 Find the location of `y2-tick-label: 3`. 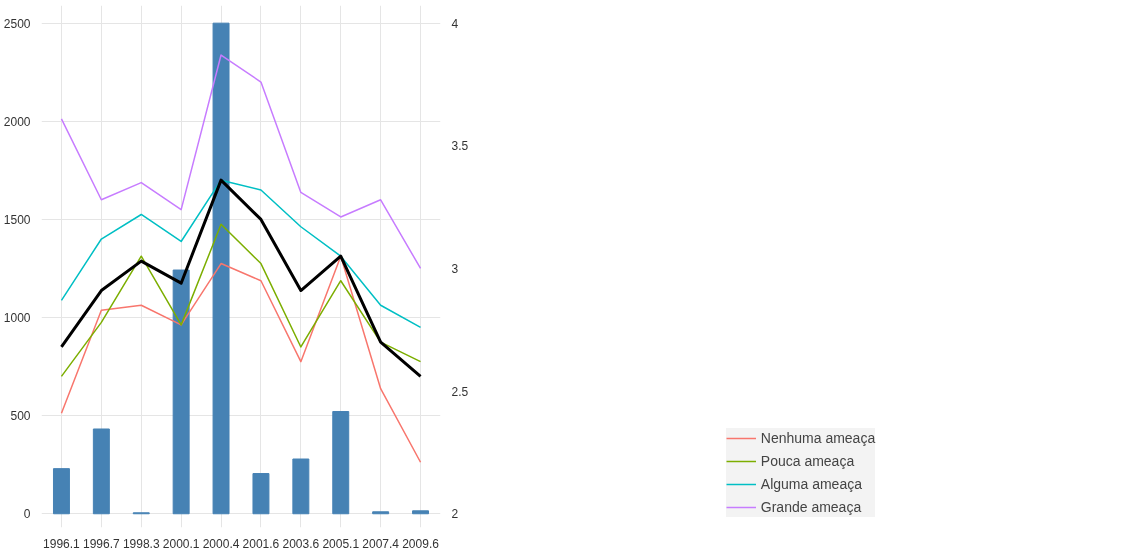

y2-tick-label: 3 is located at coordinates (455, 268).